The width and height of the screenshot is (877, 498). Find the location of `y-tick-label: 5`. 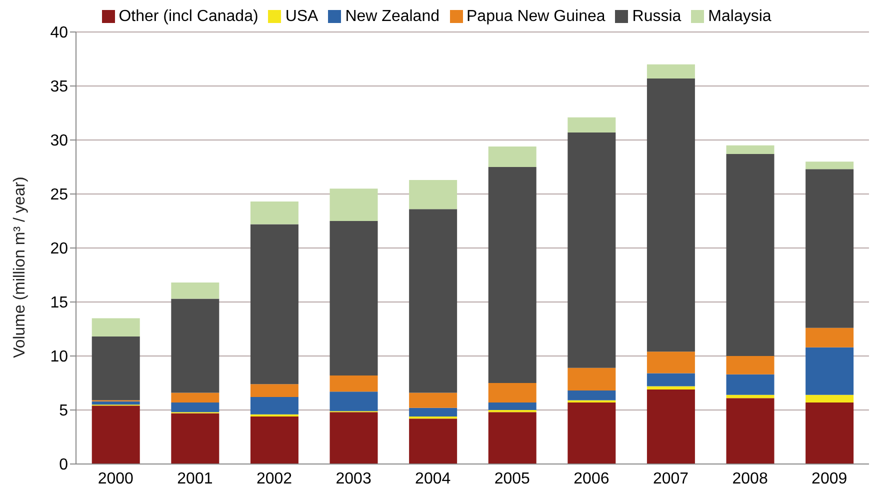

y-tick-label: 5 is located at coordinates (63, 411).